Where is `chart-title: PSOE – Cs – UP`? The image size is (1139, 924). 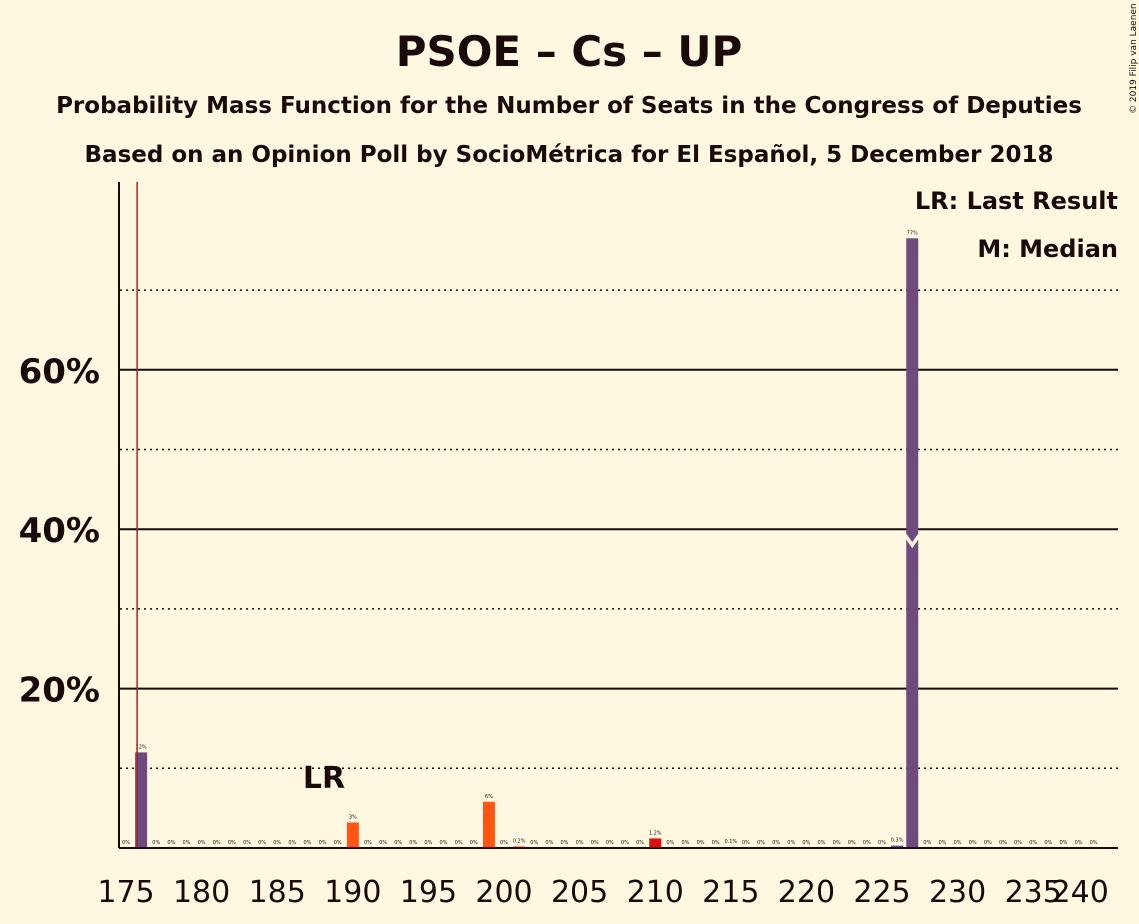
chart-title: PSOE – Cs – UP is located at coordinates (569, 51).